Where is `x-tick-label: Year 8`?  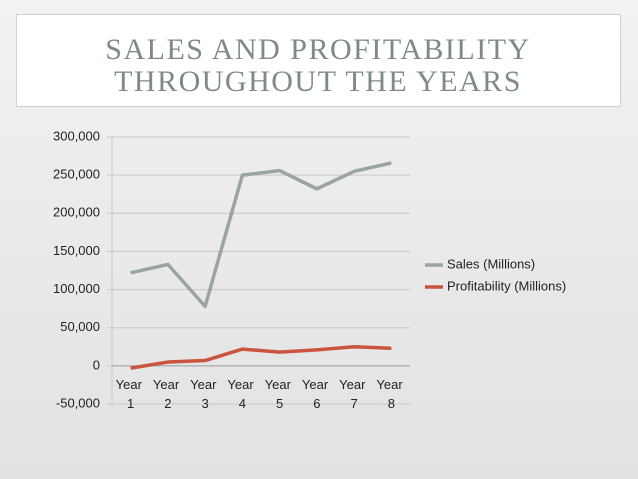 x-tick-label: Year 8 is located at coordinates (391, 394).